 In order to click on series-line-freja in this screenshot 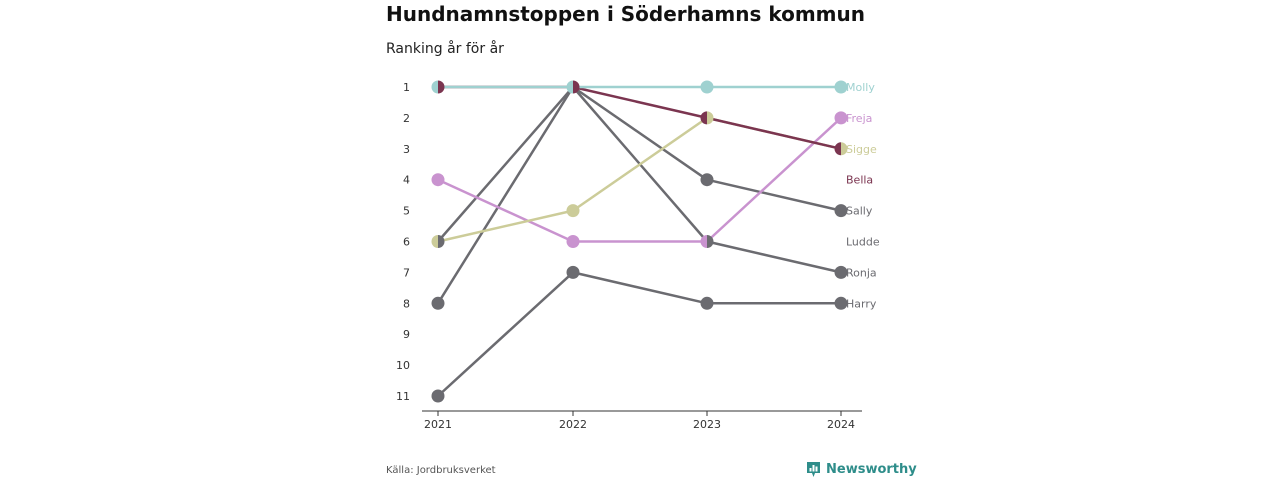, I will do `click(639, 179)`.